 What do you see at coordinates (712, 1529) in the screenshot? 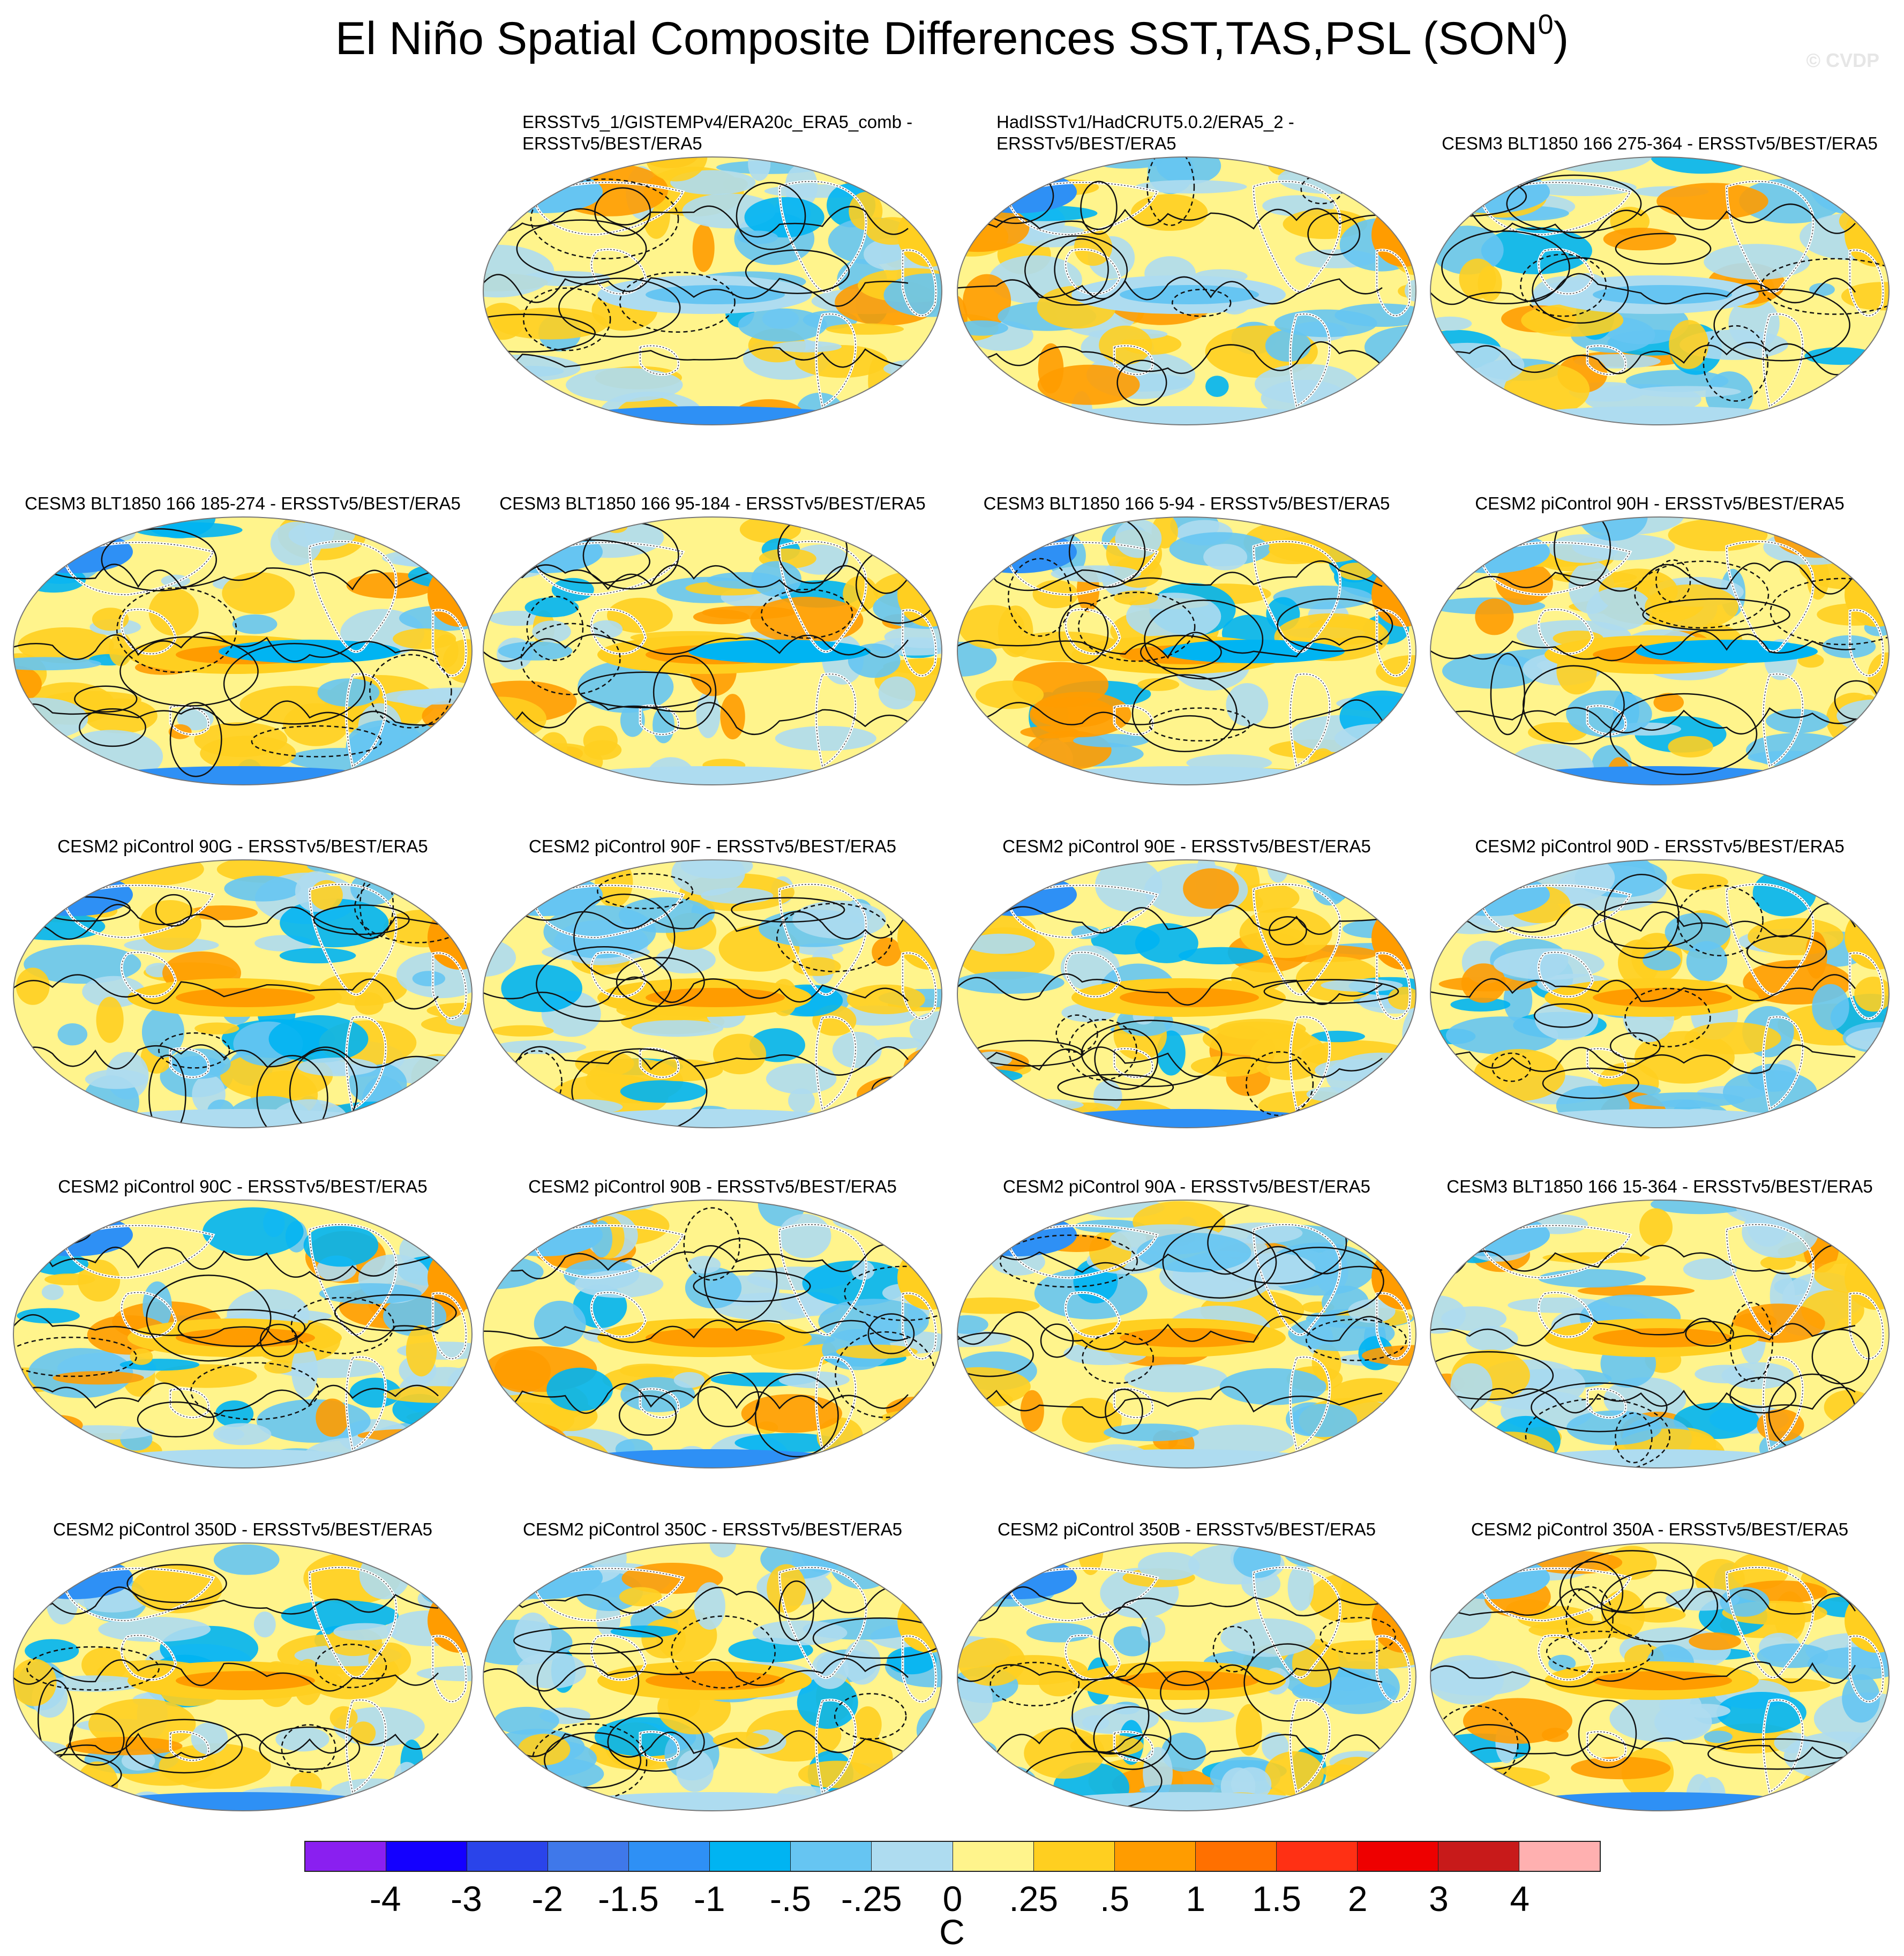
I see `panel-title: CESM2 piControl 350C - ERSSTv5/BEST/ERA5` at bounding box center [712, 1529].